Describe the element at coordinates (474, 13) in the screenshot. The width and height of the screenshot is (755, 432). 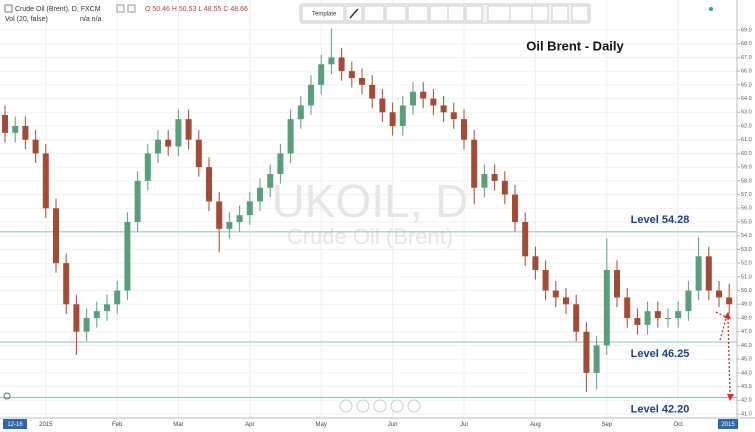
I see `clone-button` at that location.